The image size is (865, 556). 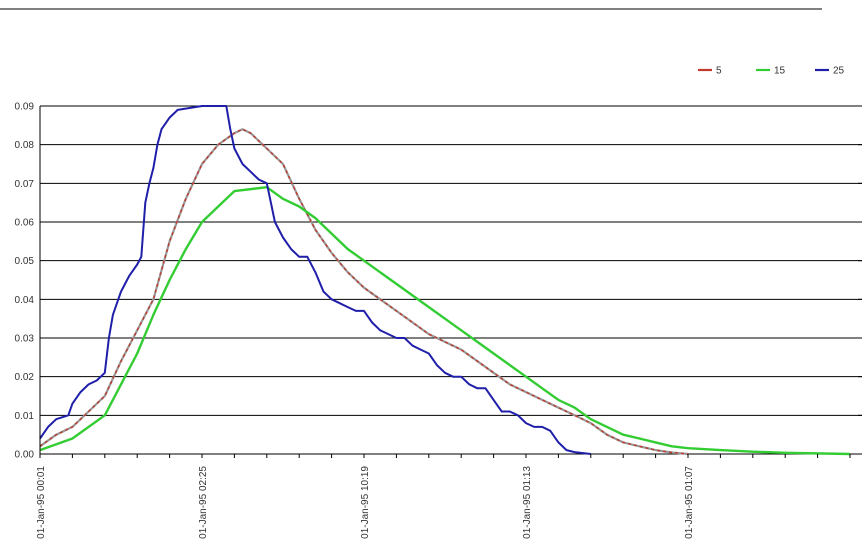 What do you see at coordinates (25, 261) in the screenshot?
I see `y-tick-label: 0.05` at bounding box center [25, 261].